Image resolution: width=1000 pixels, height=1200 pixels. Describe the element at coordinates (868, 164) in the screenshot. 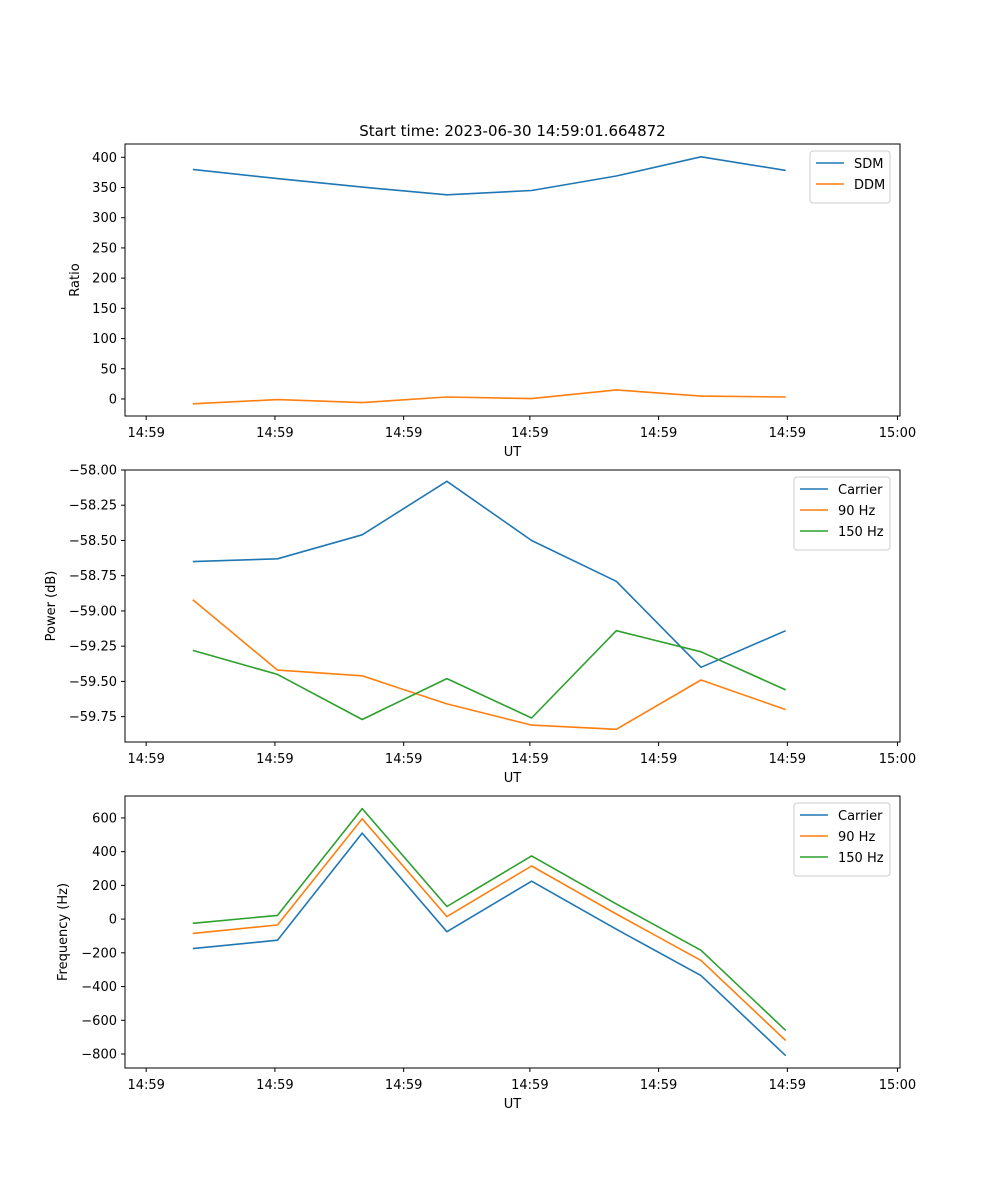

I see `legend-label: SDM` at that location.